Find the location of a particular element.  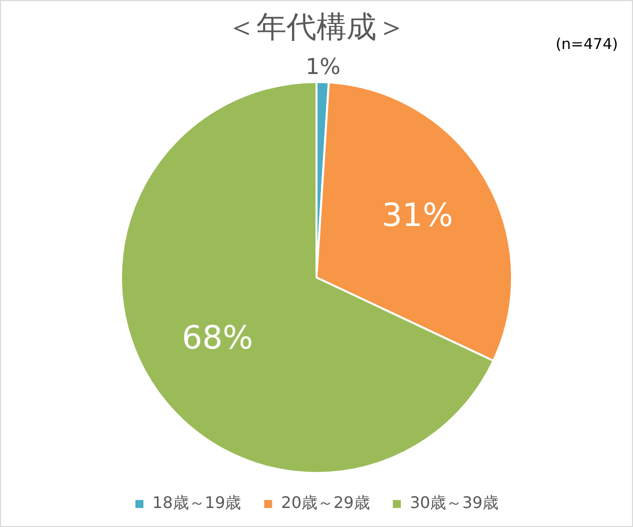

data-label: 68% is located at coordinates (218, 337).